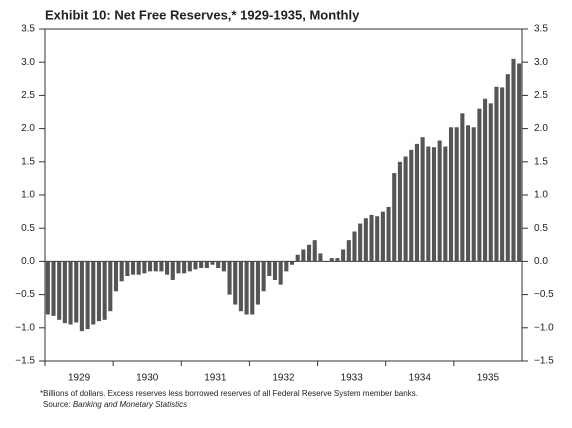 This screenshot has height=428, width=572. Describe the element at coordinates (541, 161) in the screenshot. I see `y2-tick-label: 1.5` at that location.